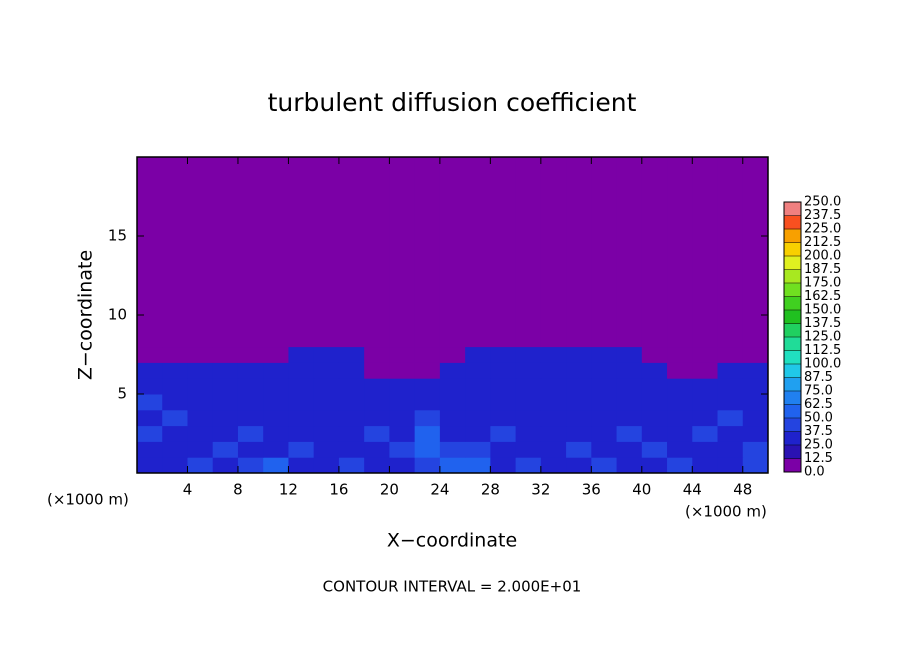 The image size is (904, 654). I want to click on x-tick-label: 20, so click(389, 490).